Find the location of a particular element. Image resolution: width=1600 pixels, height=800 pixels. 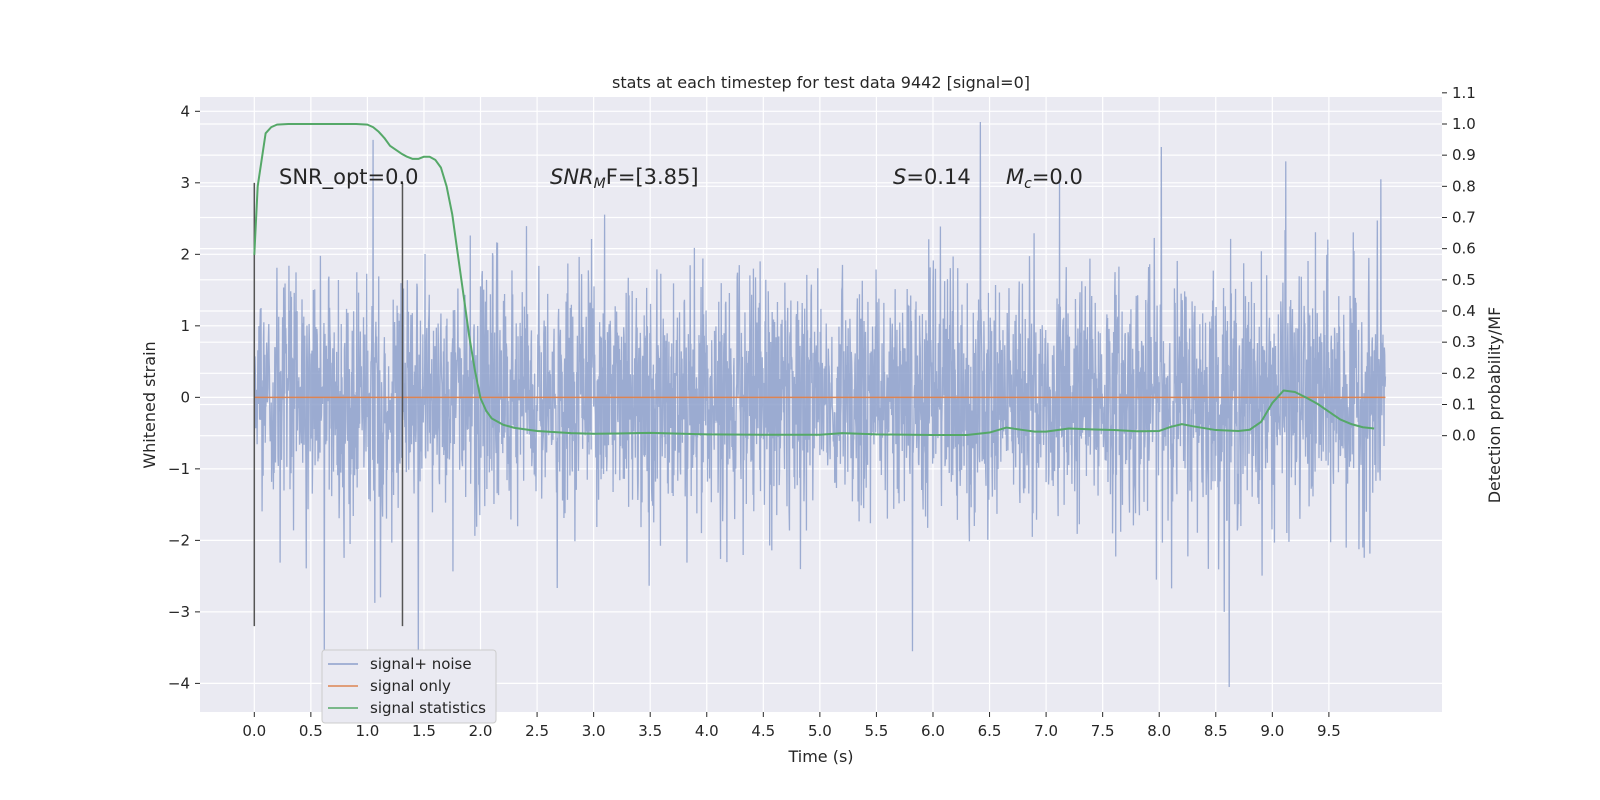

y-tick-label: −3 is located at coordinates (179, 612).